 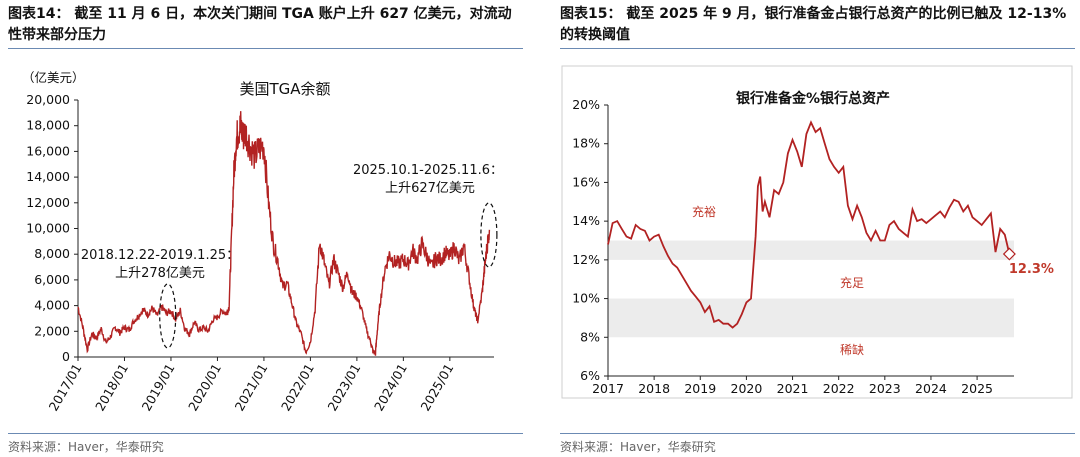 What do you see at coordinates (608, 388) in the screenshot?
I see `right-x-tick-label: 2017` at bounding box center [608, 388].